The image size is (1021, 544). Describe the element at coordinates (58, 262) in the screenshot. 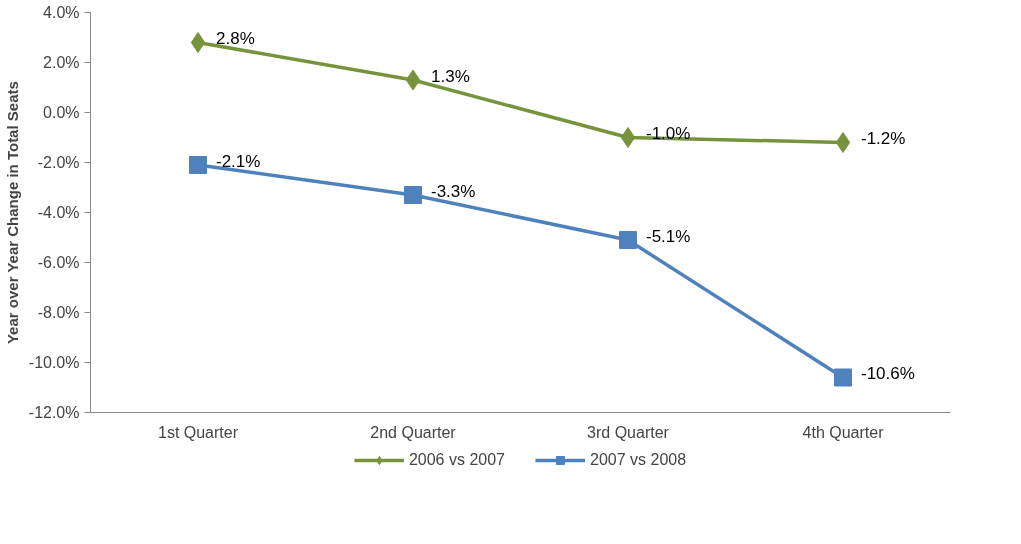

I see `y-tick-label: -6.0%` at that location.